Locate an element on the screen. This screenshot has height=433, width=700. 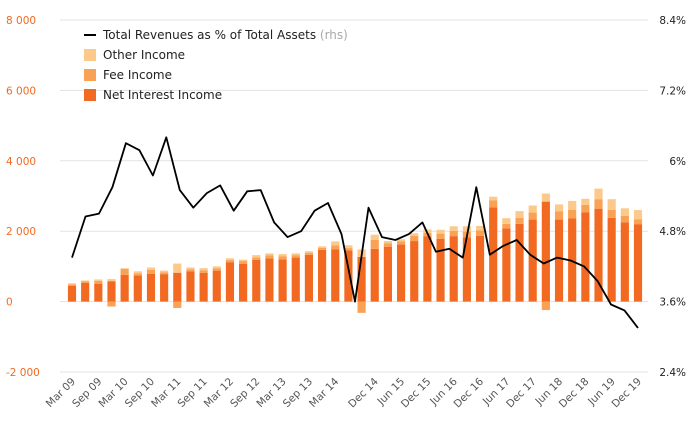
x-tick-label: Dec 17 is located at coordinates (521, 393).